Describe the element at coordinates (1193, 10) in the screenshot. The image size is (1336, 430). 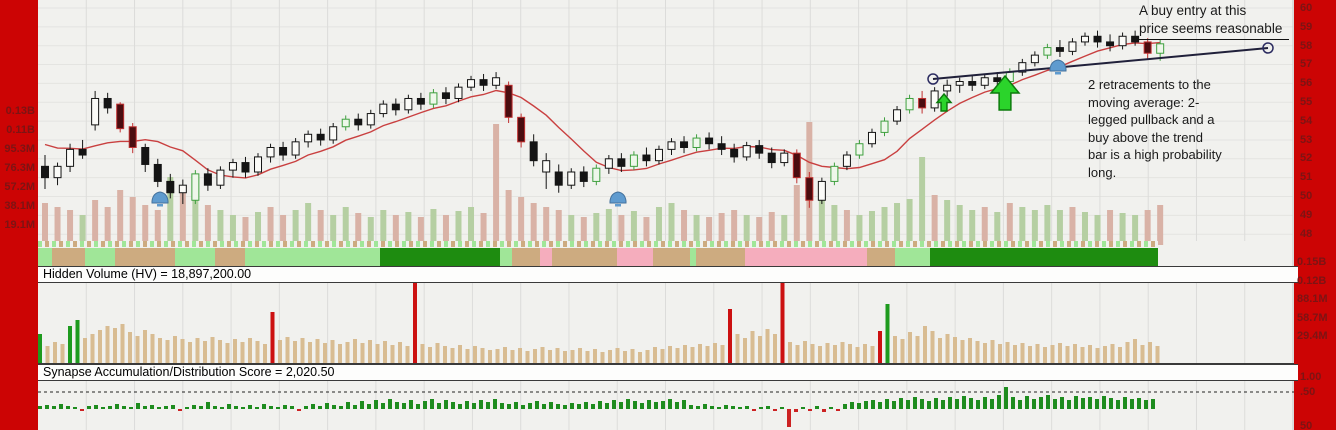
I see `buy-entry-annotation-line1: A buy entry at this` at that location.